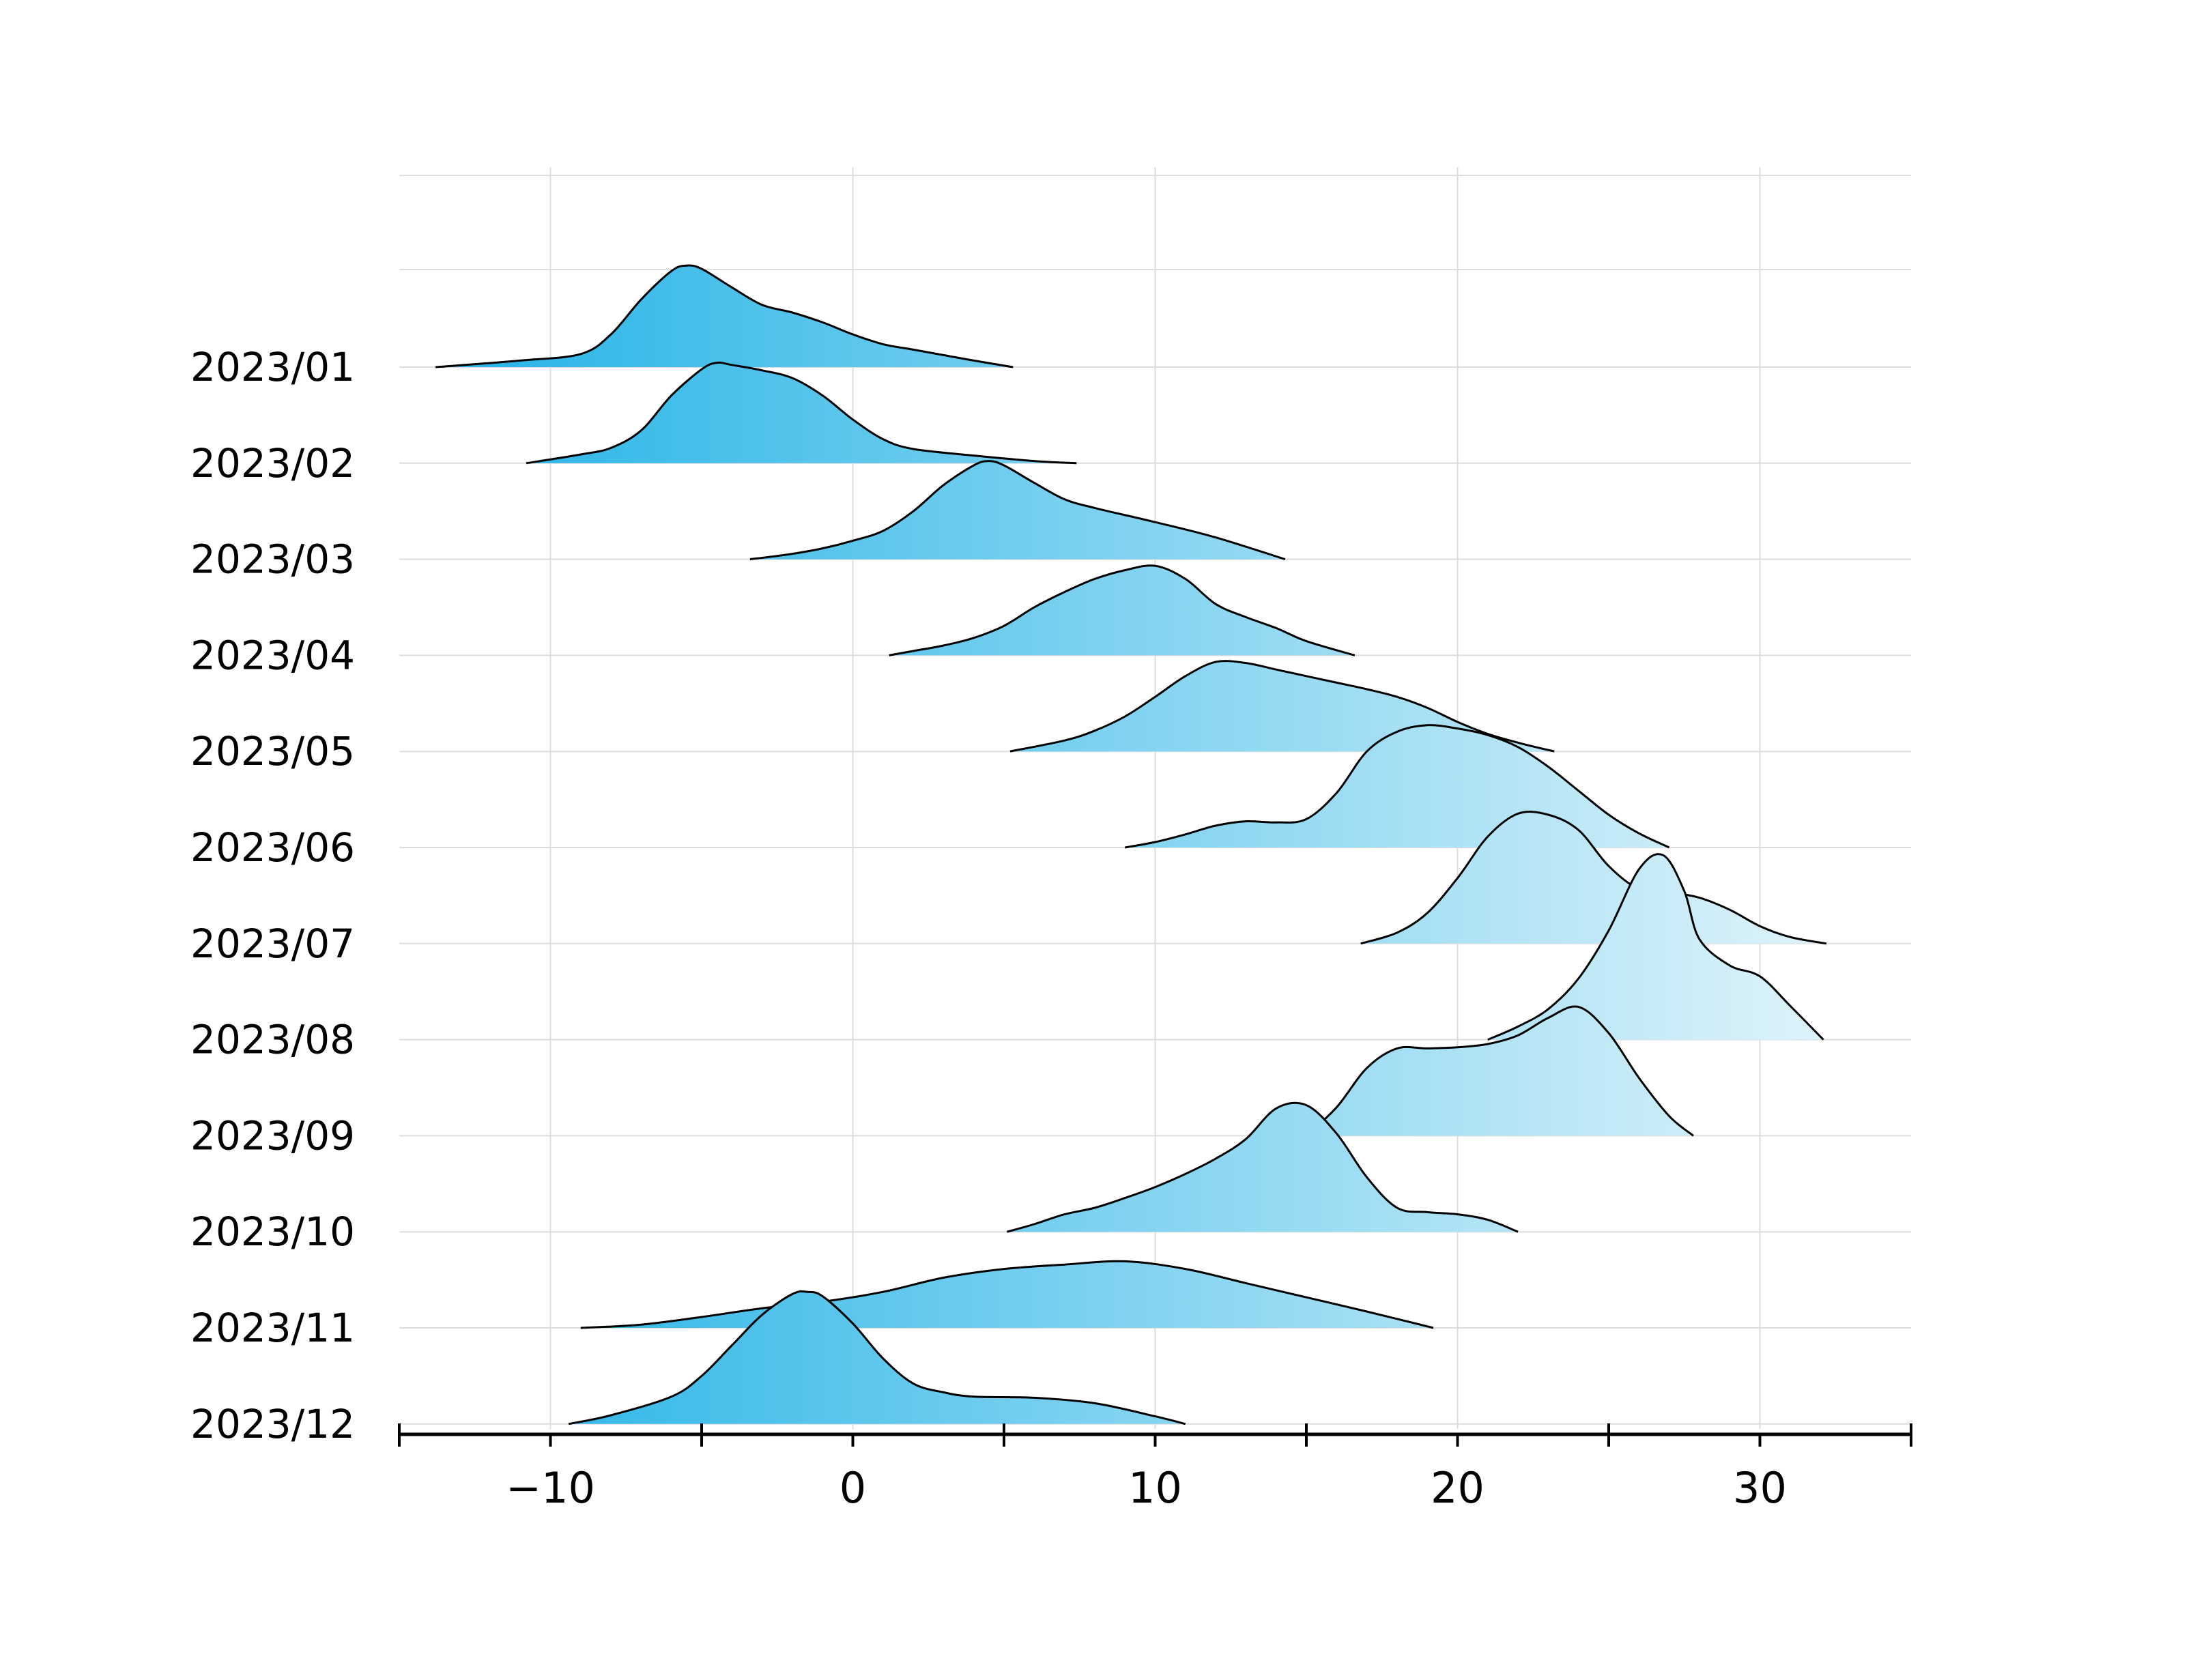 Image resolution: width=2195 pixels, height=1680 pixels. Describe the element at coordinates (1760, 1488) in the screenshot. I see `x-tick-label: 30` at that location.